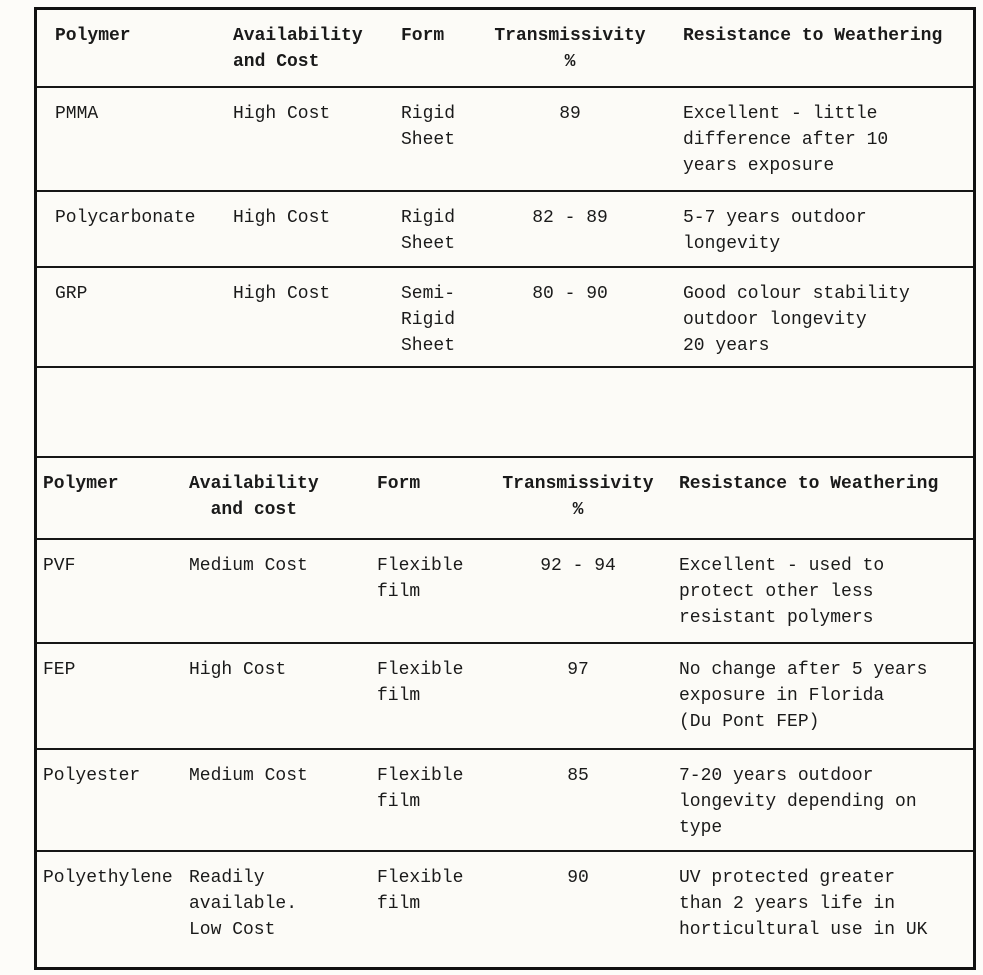 The image size is (983, 975). What do you see at coordinates (570, 49) in the screenshot?
I see `table1-header-transmissivity: Transmissivity %` at bounding box center [570, 49].